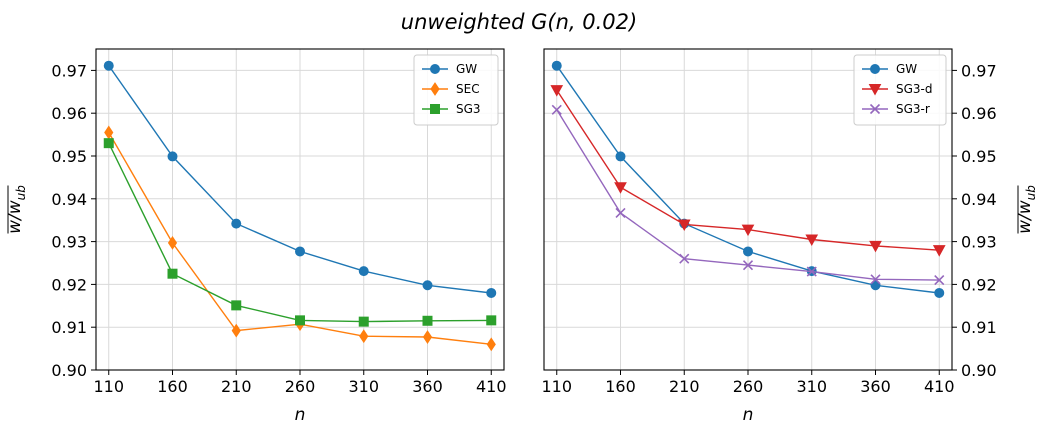  Describe the element at coordinates (913, 109) in the screenshot. I see `legend-label-sg3-r: SG3-r` at that location.